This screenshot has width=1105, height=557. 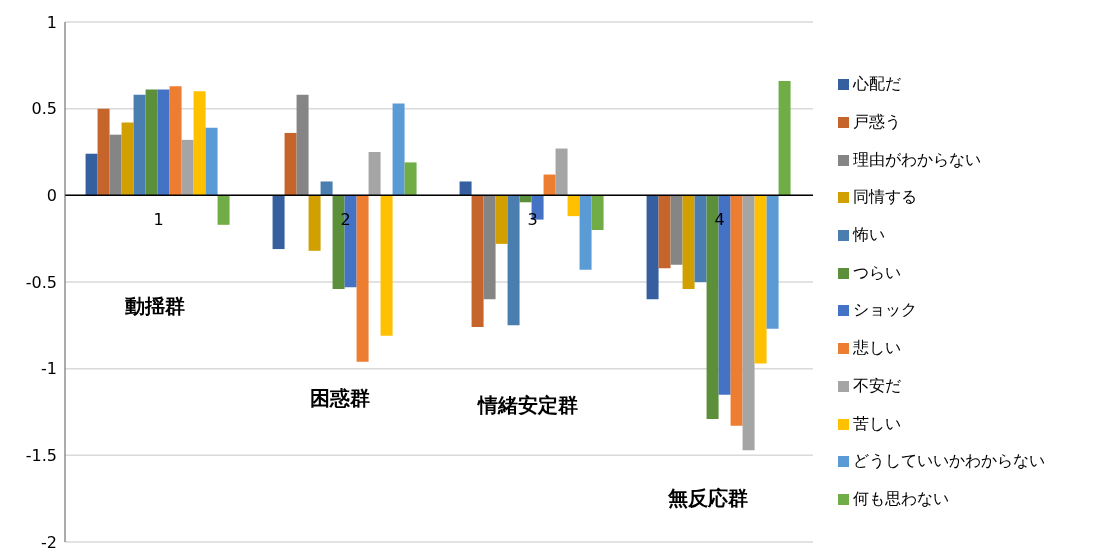 What do you see at coordinates (49, 369) in the screenshot?
I see `y-tick-label: -1` at bounding box center [49, 369].